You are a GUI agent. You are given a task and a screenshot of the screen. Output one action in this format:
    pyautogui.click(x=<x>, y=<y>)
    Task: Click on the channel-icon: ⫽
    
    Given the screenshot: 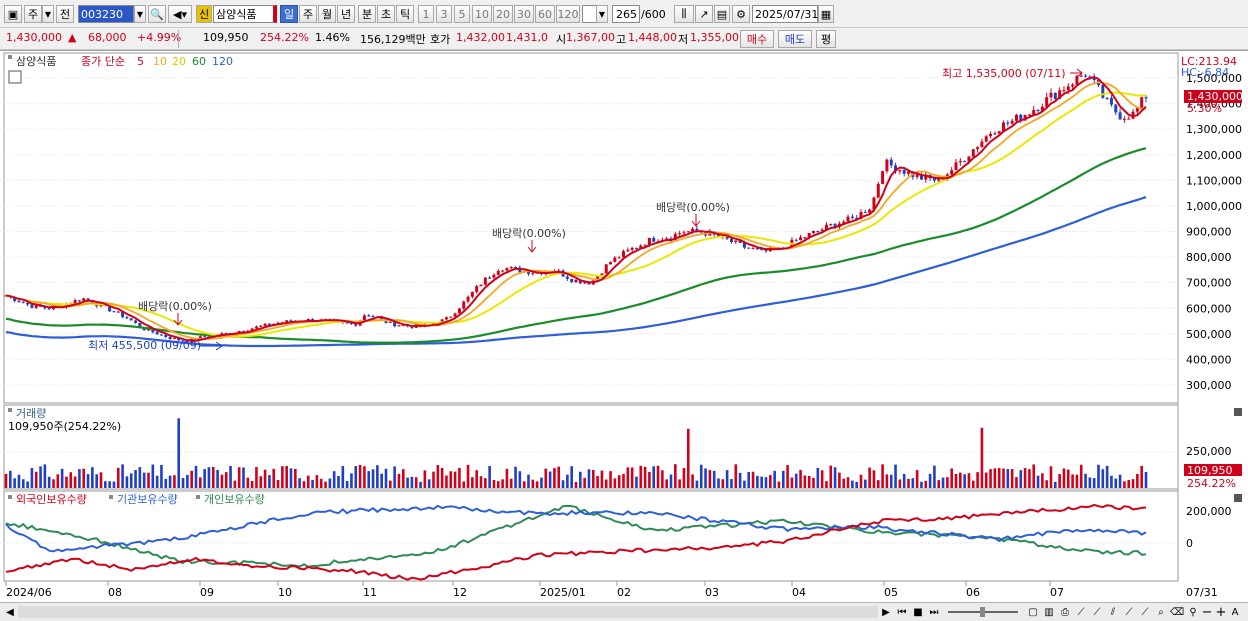 What is the action you would take?
    pyautogui.click(x=1113, y=612)
    